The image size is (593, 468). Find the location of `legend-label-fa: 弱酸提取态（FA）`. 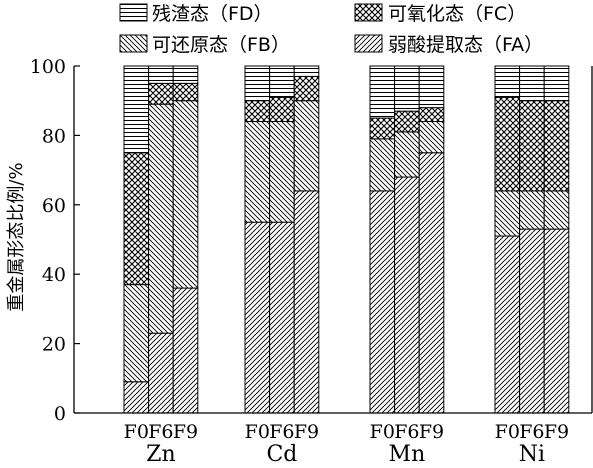

legend-label-fa: 弱酸提取态（FA） is located at coordinates (465, 45).